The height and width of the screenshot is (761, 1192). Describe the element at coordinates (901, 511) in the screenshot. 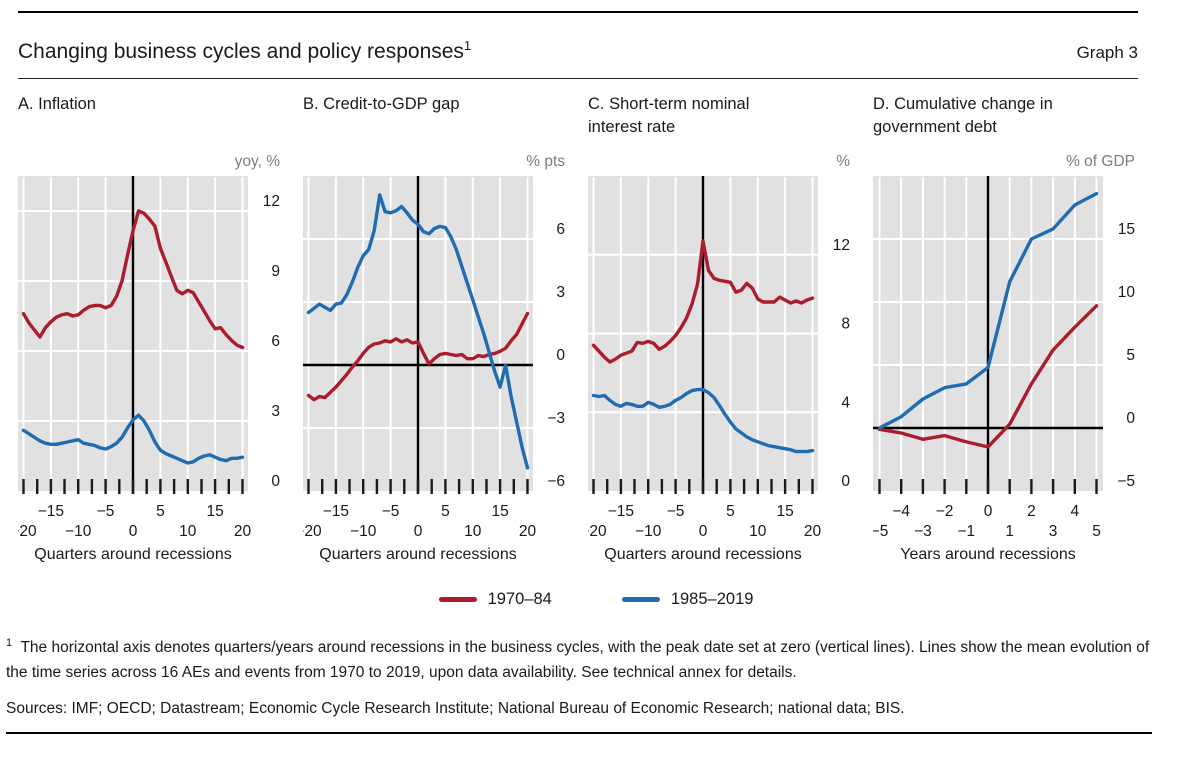

I see `svg-text: −4` at that location.